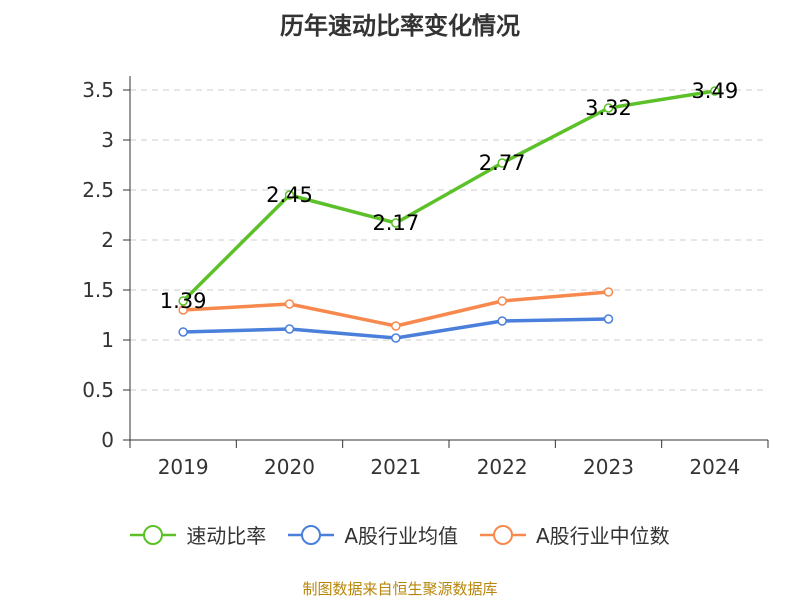 The height and width of the screenshot is (600, 800). What do you see at coordinates (107, 240) in the screenshot?
I see `y-tick-label: 2` at bounding box center [107, 240].